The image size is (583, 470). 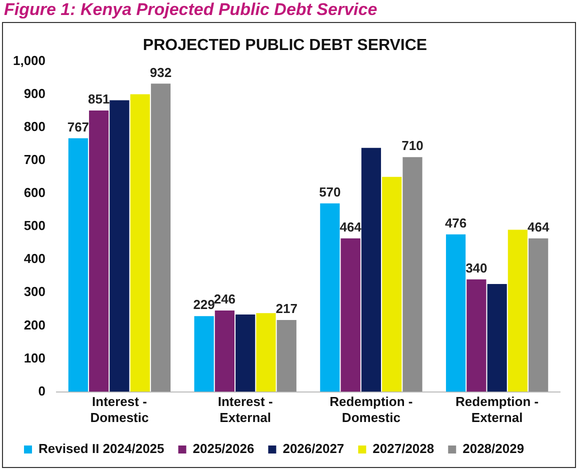 I want to click on chart-title: PROJECTED PUBLIC DEBT SERVICE, so click(x=285, y=45).